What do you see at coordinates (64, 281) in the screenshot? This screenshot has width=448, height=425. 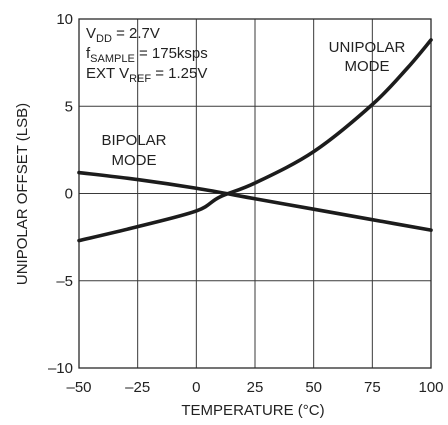 I see `y-tick-label: –5` at bounding box center [64, 281].